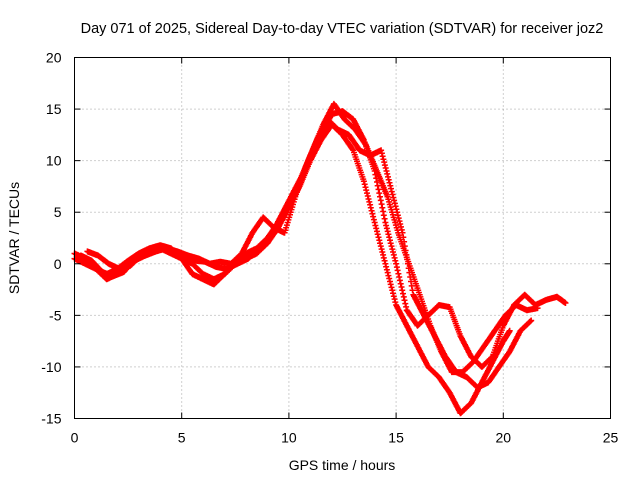 The image size is (640, 480). Describe the element at coordinates (182, 438) in the screenshot. I see `x-tick-label: 5` at that location.